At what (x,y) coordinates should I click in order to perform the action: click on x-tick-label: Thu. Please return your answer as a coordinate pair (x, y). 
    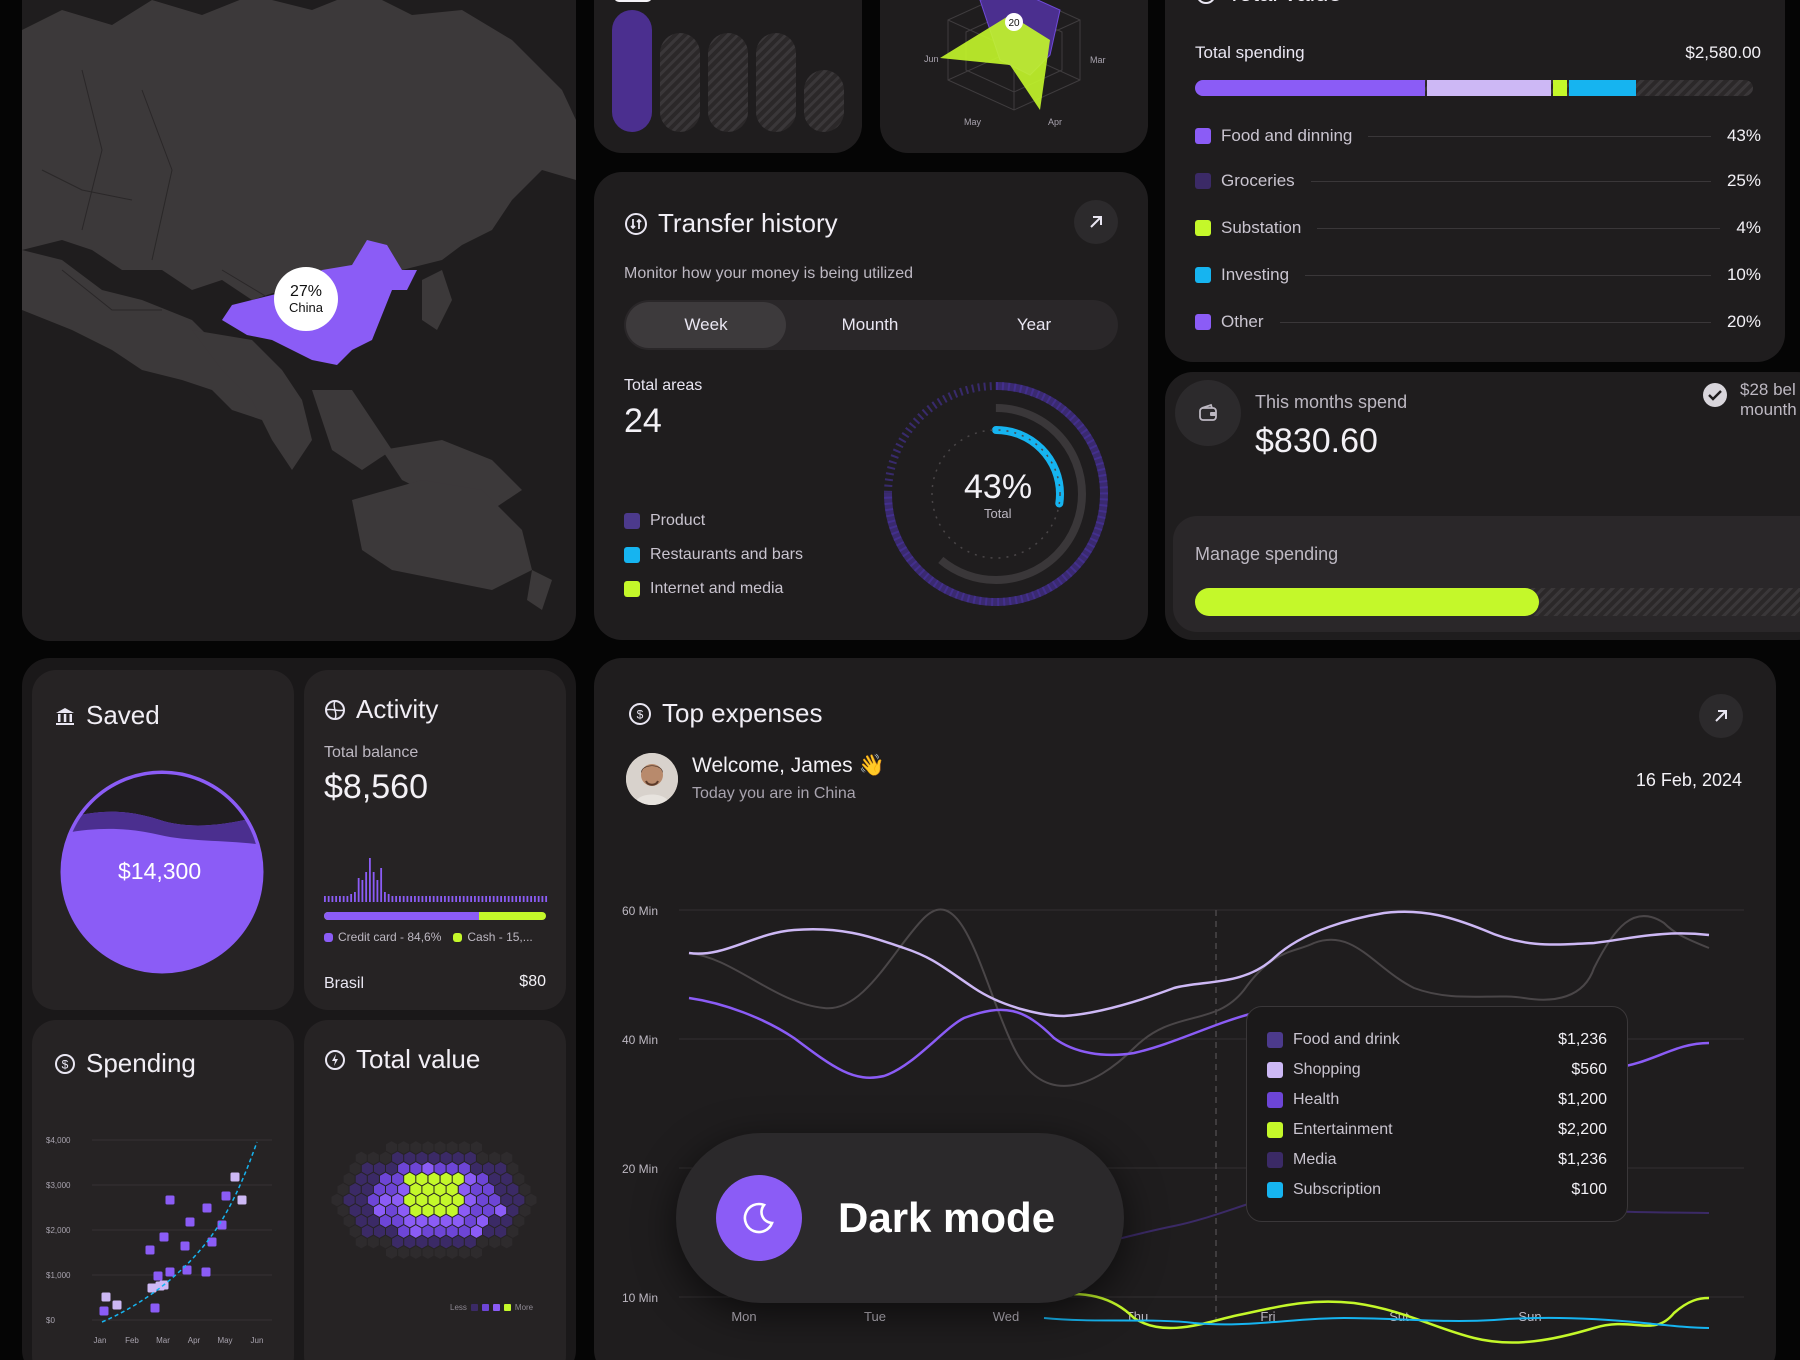
    Looking at the image, I should click on (1137, 1316).